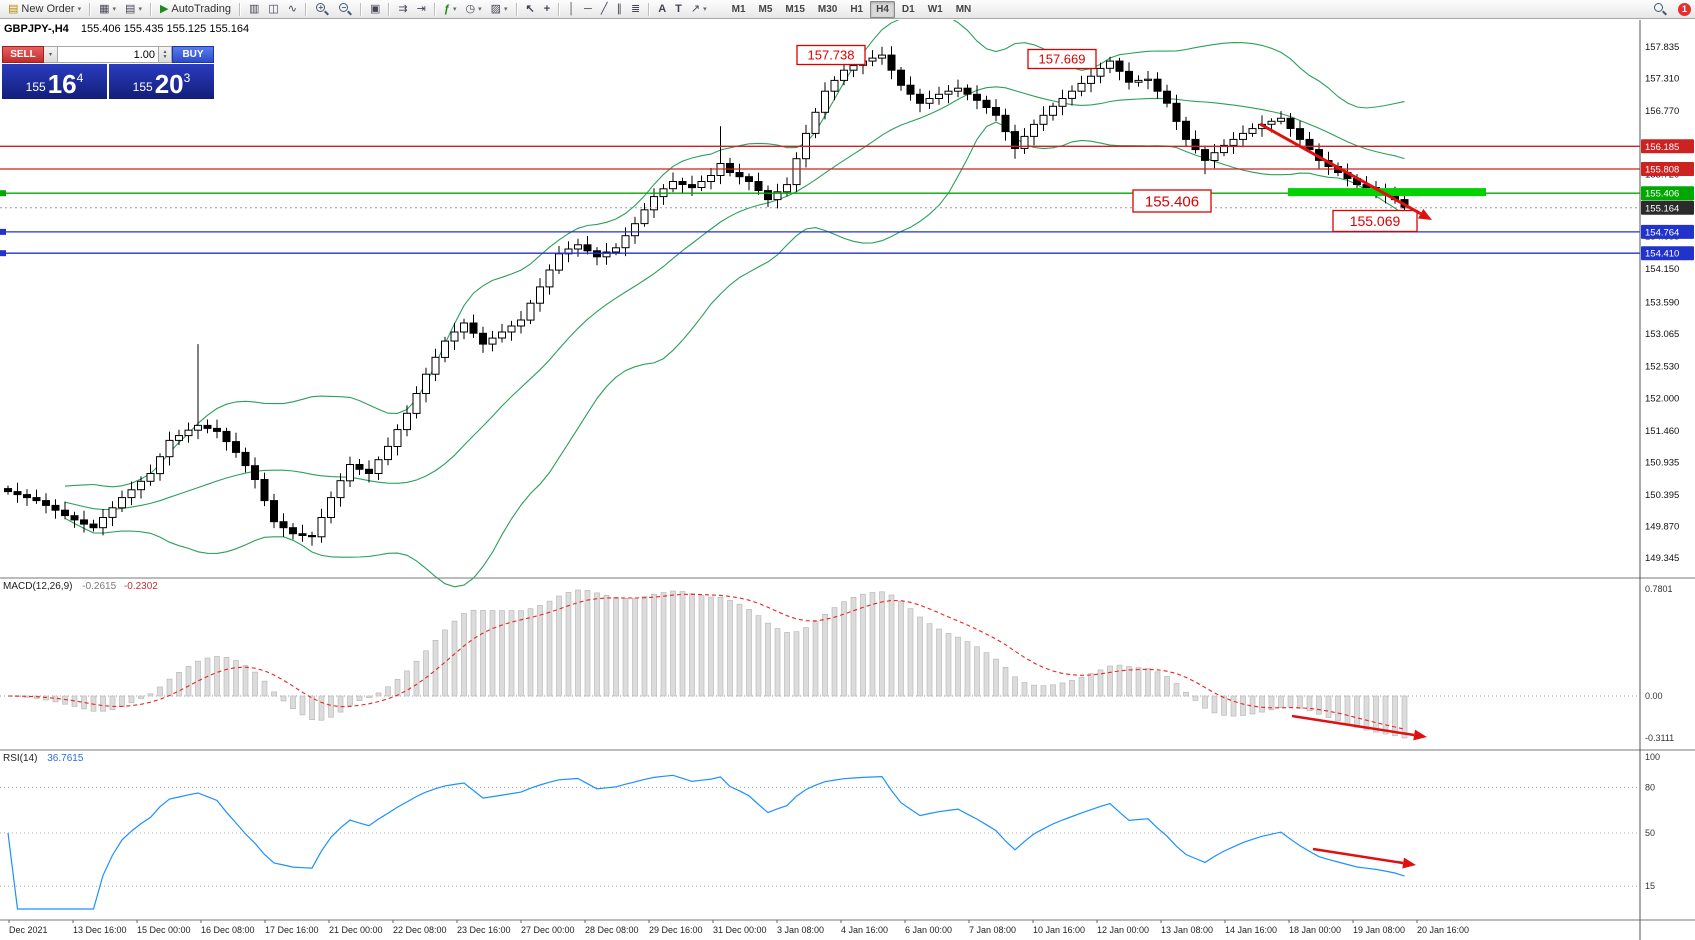 This screenshot has height=940, width=1695. What do you see at coordinates (345, 9) in the screenshot?
I see `zoom-out-button: −` at bounding box center [345, 9].